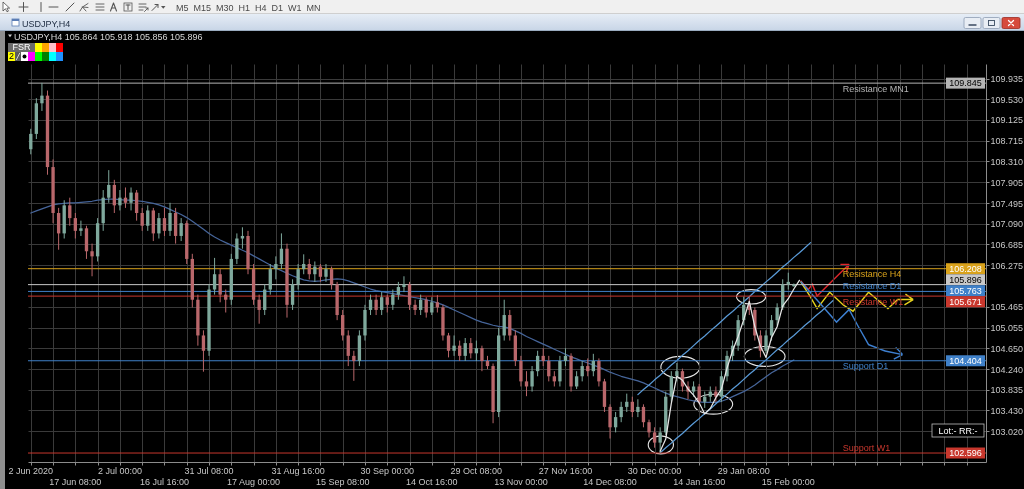 The height and width of the screenshot is (489, 1024). Describe the element at coordinates (1007, 141) in the screenshot. I see `y-tick-label: 108.715` at that location.